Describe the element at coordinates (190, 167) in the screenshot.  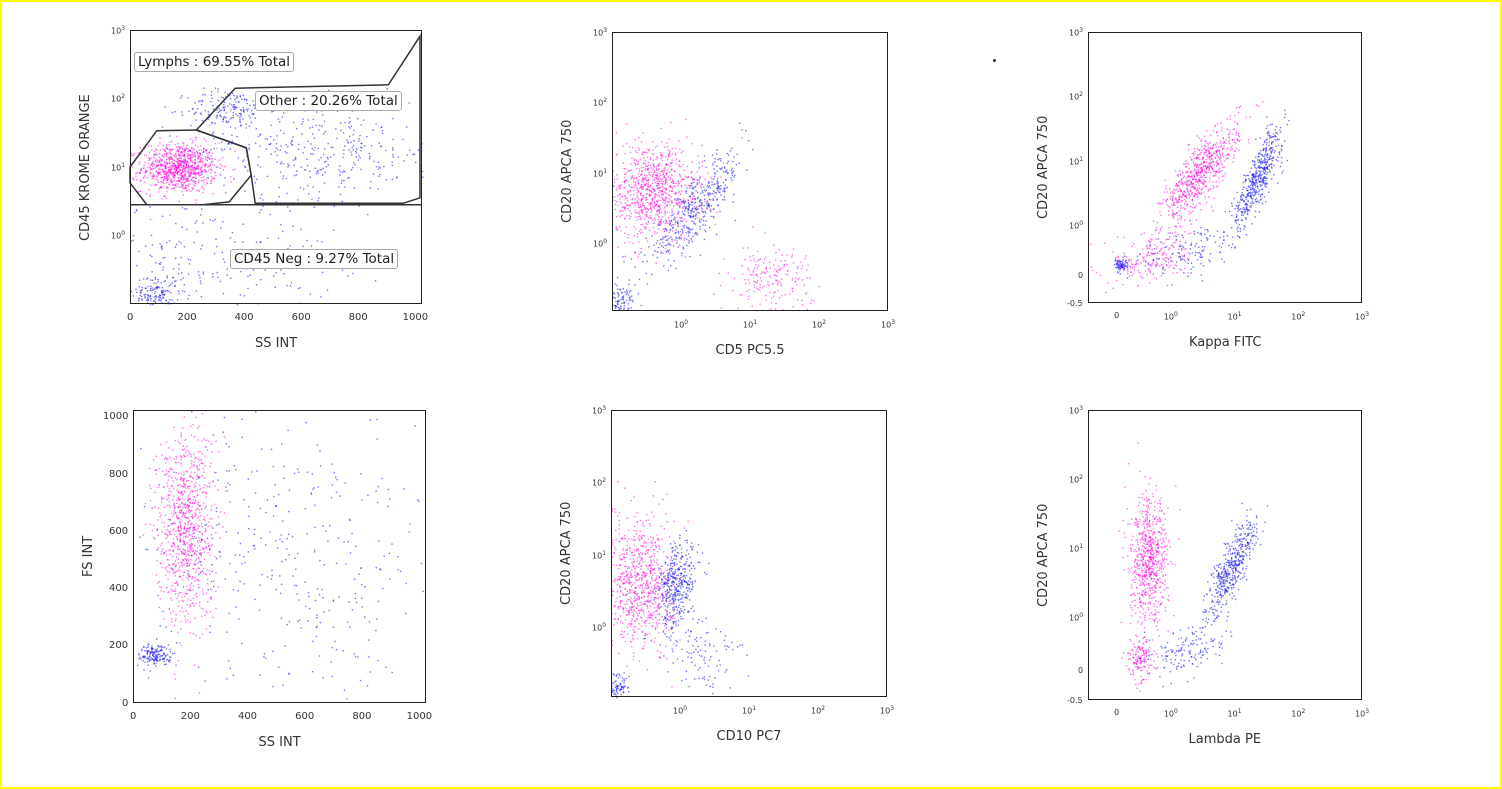
I see `gate-lymphs` at that location.